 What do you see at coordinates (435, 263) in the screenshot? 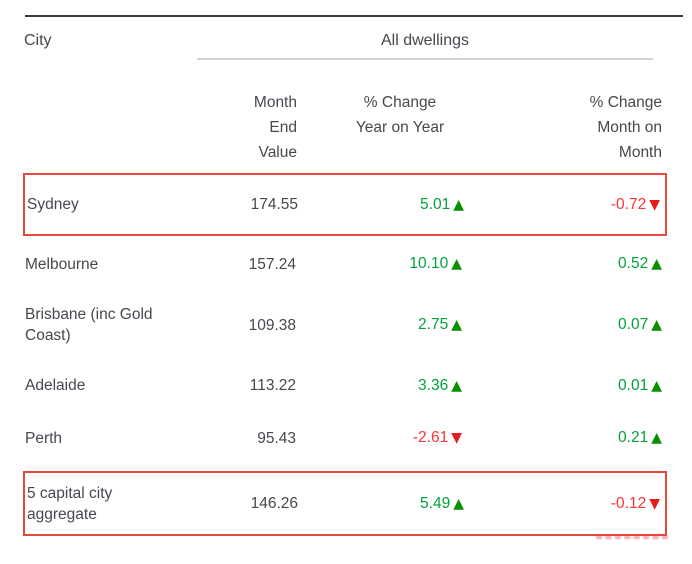
I see `yoy-change-cell: 10.10 ▲` at bounding box center [435, 263].